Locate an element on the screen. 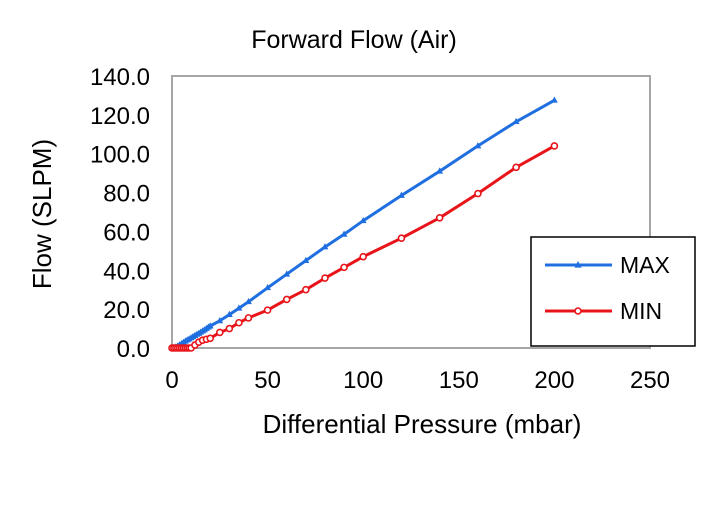 Image resolution: width=707 pixels, height=511 pixels. legend-label-max: MAX is located at coordinates (645, 265).